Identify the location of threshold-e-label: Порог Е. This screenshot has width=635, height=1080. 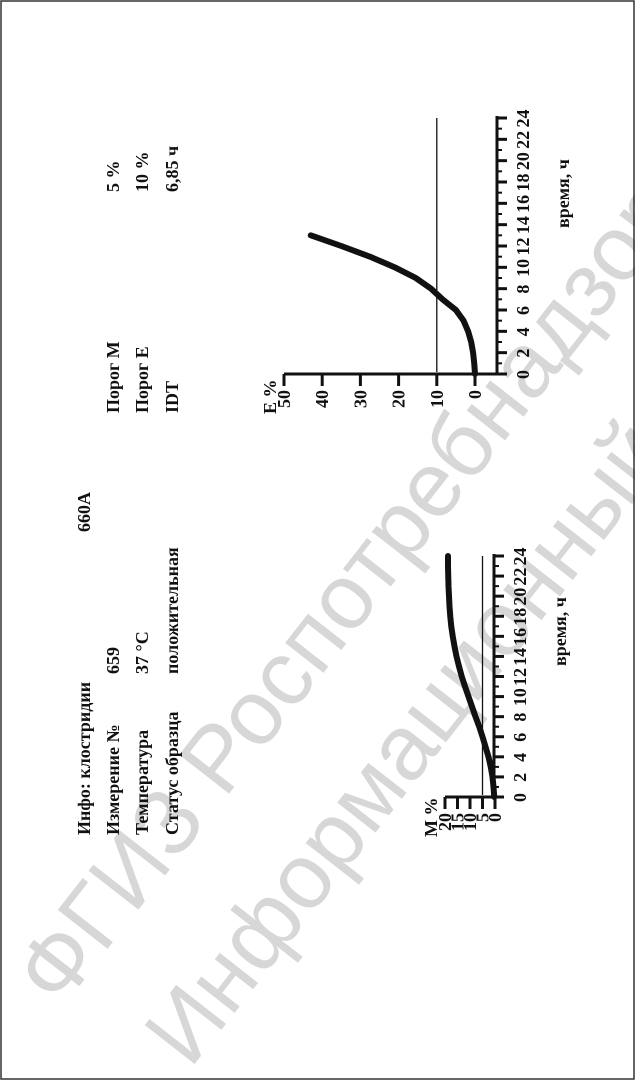
(142, 379).